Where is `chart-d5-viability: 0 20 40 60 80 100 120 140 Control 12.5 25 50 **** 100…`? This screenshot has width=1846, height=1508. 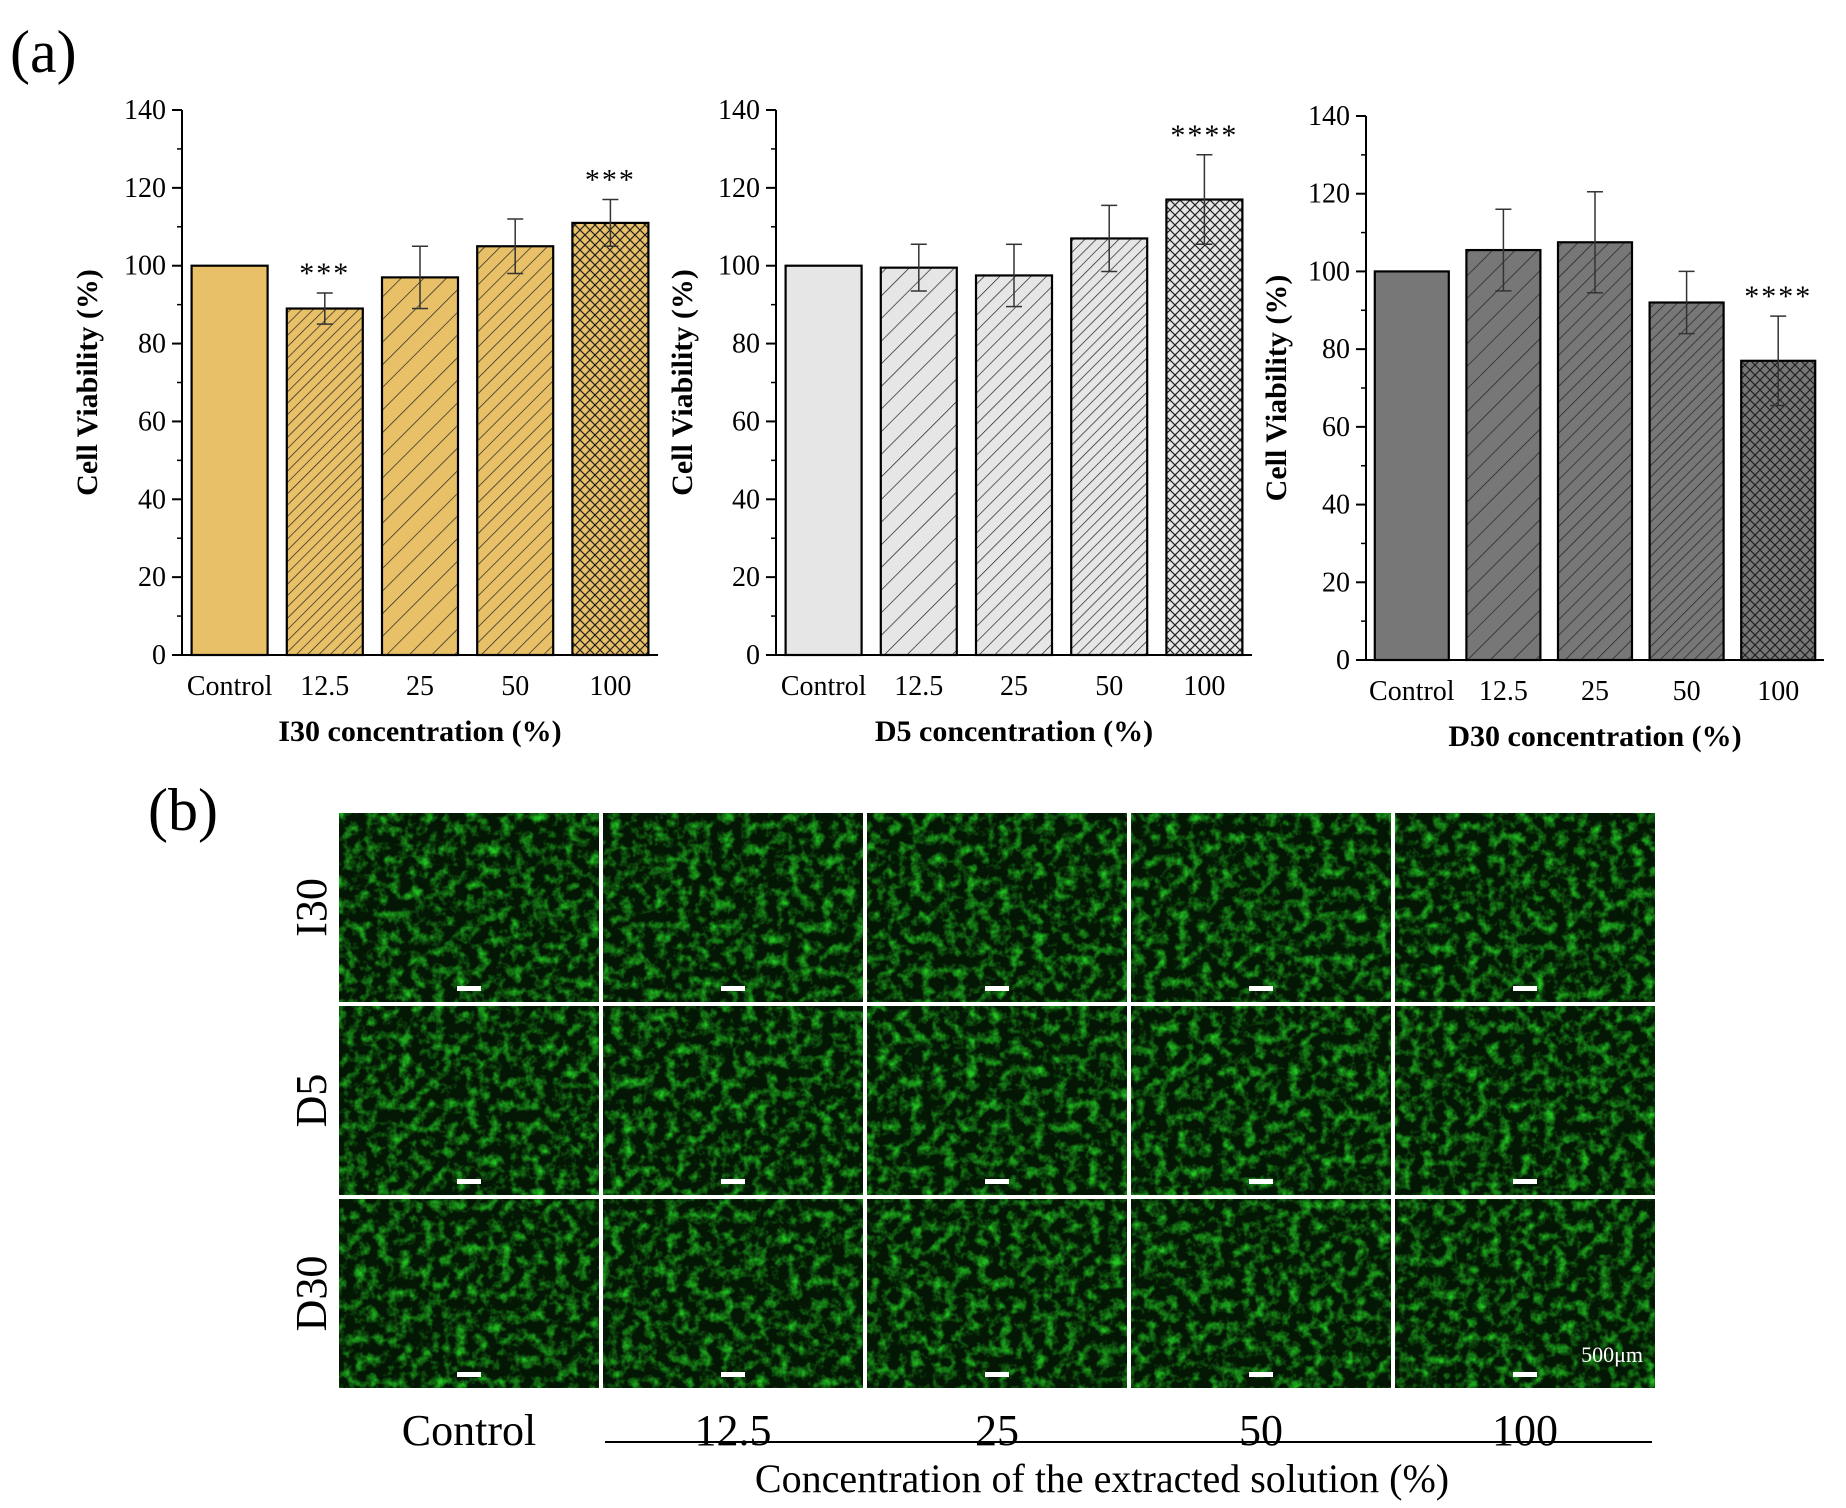
chart-d5-viability: 0 20 40 60 80 100 120 140 Control 12.5 25 50 **** 100… is located at coordinates (959, 421).